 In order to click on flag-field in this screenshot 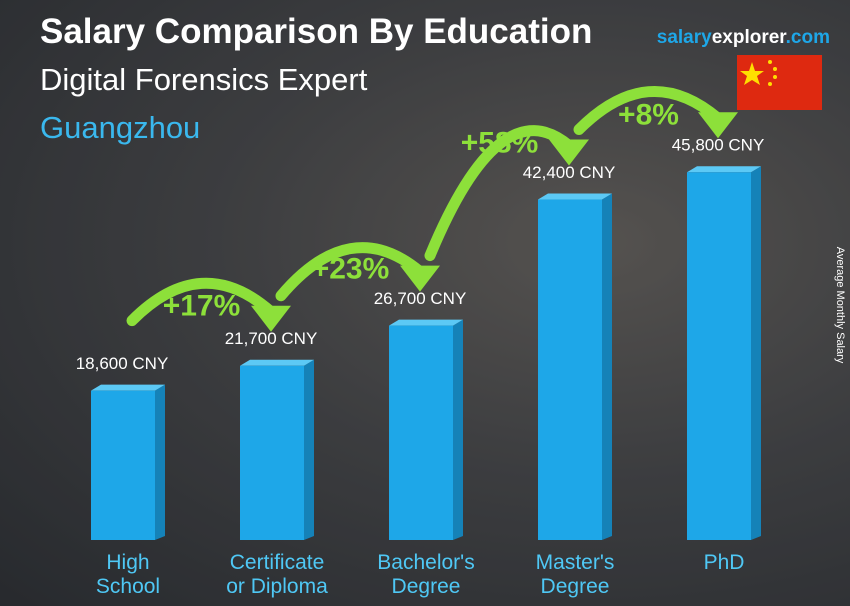, I will do `click(779, 82)`.